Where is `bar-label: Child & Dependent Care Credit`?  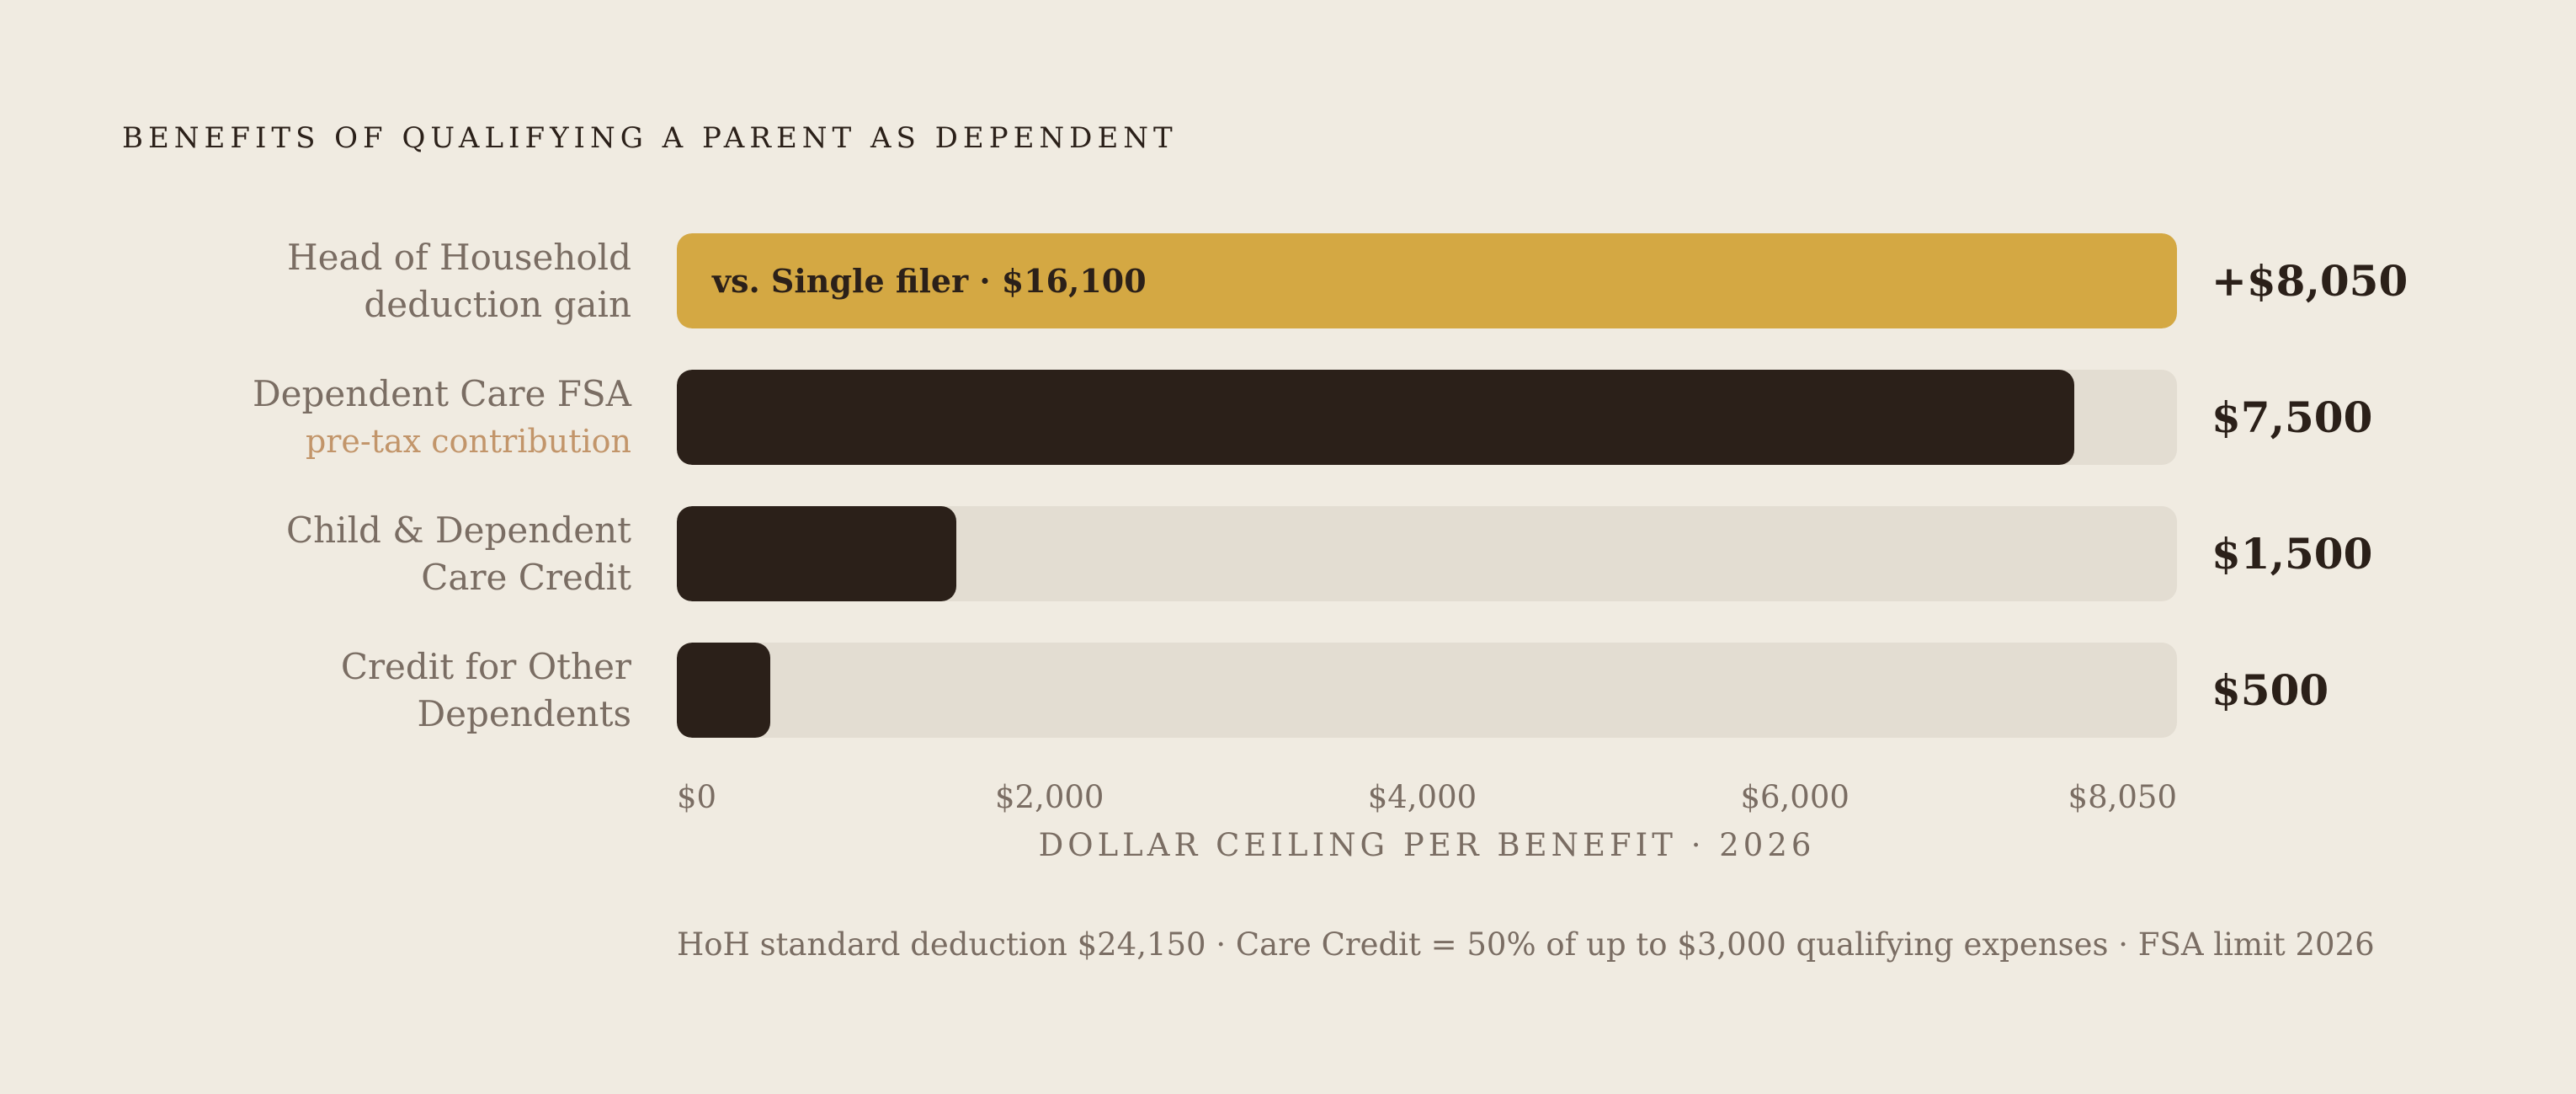
bar-label: Child & Dependent Care Credit is located at coordinates (336, 554).